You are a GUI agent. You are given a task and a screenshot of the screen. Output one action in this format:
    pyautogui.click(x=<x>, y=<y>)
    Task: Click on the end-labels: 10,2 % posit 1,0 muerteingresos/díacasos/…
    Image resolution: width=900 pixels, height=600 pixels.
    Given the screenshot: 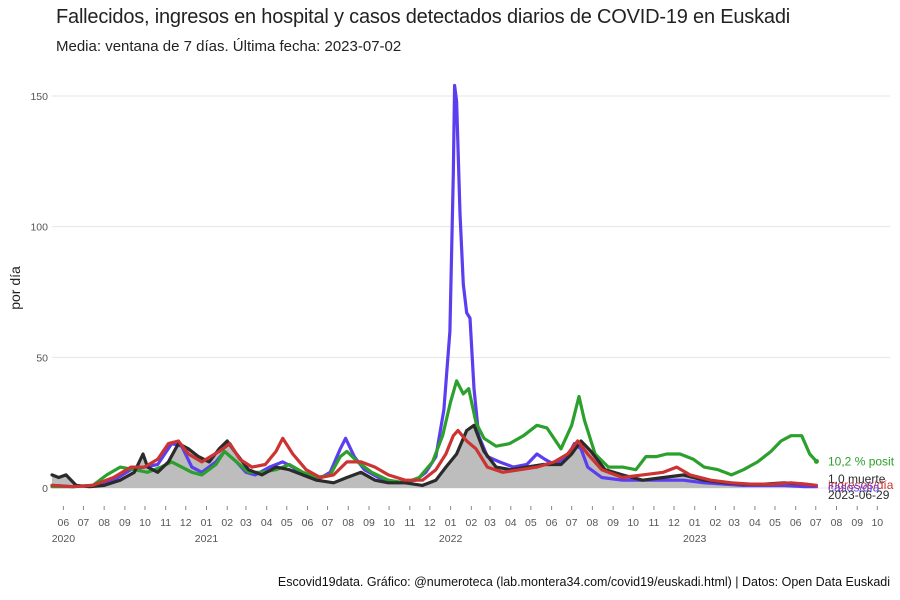 What is the action you would take?
    pyautogui.click(x=861, y=477)
    